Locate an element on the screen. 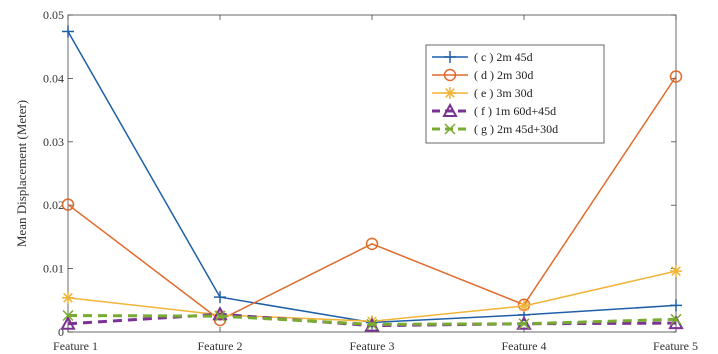 The image size is (718, 354). x-tick-label: Feature 3 is located at coordinates (372, 346).